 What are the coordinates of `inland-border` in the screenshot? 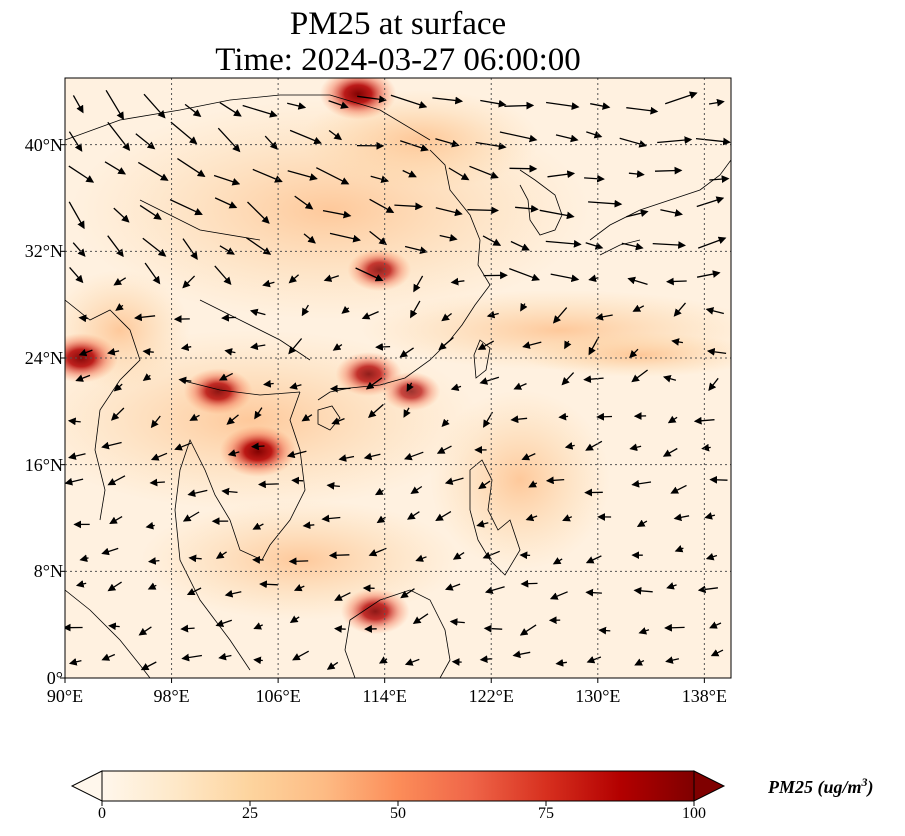 It's located at (248, 245).